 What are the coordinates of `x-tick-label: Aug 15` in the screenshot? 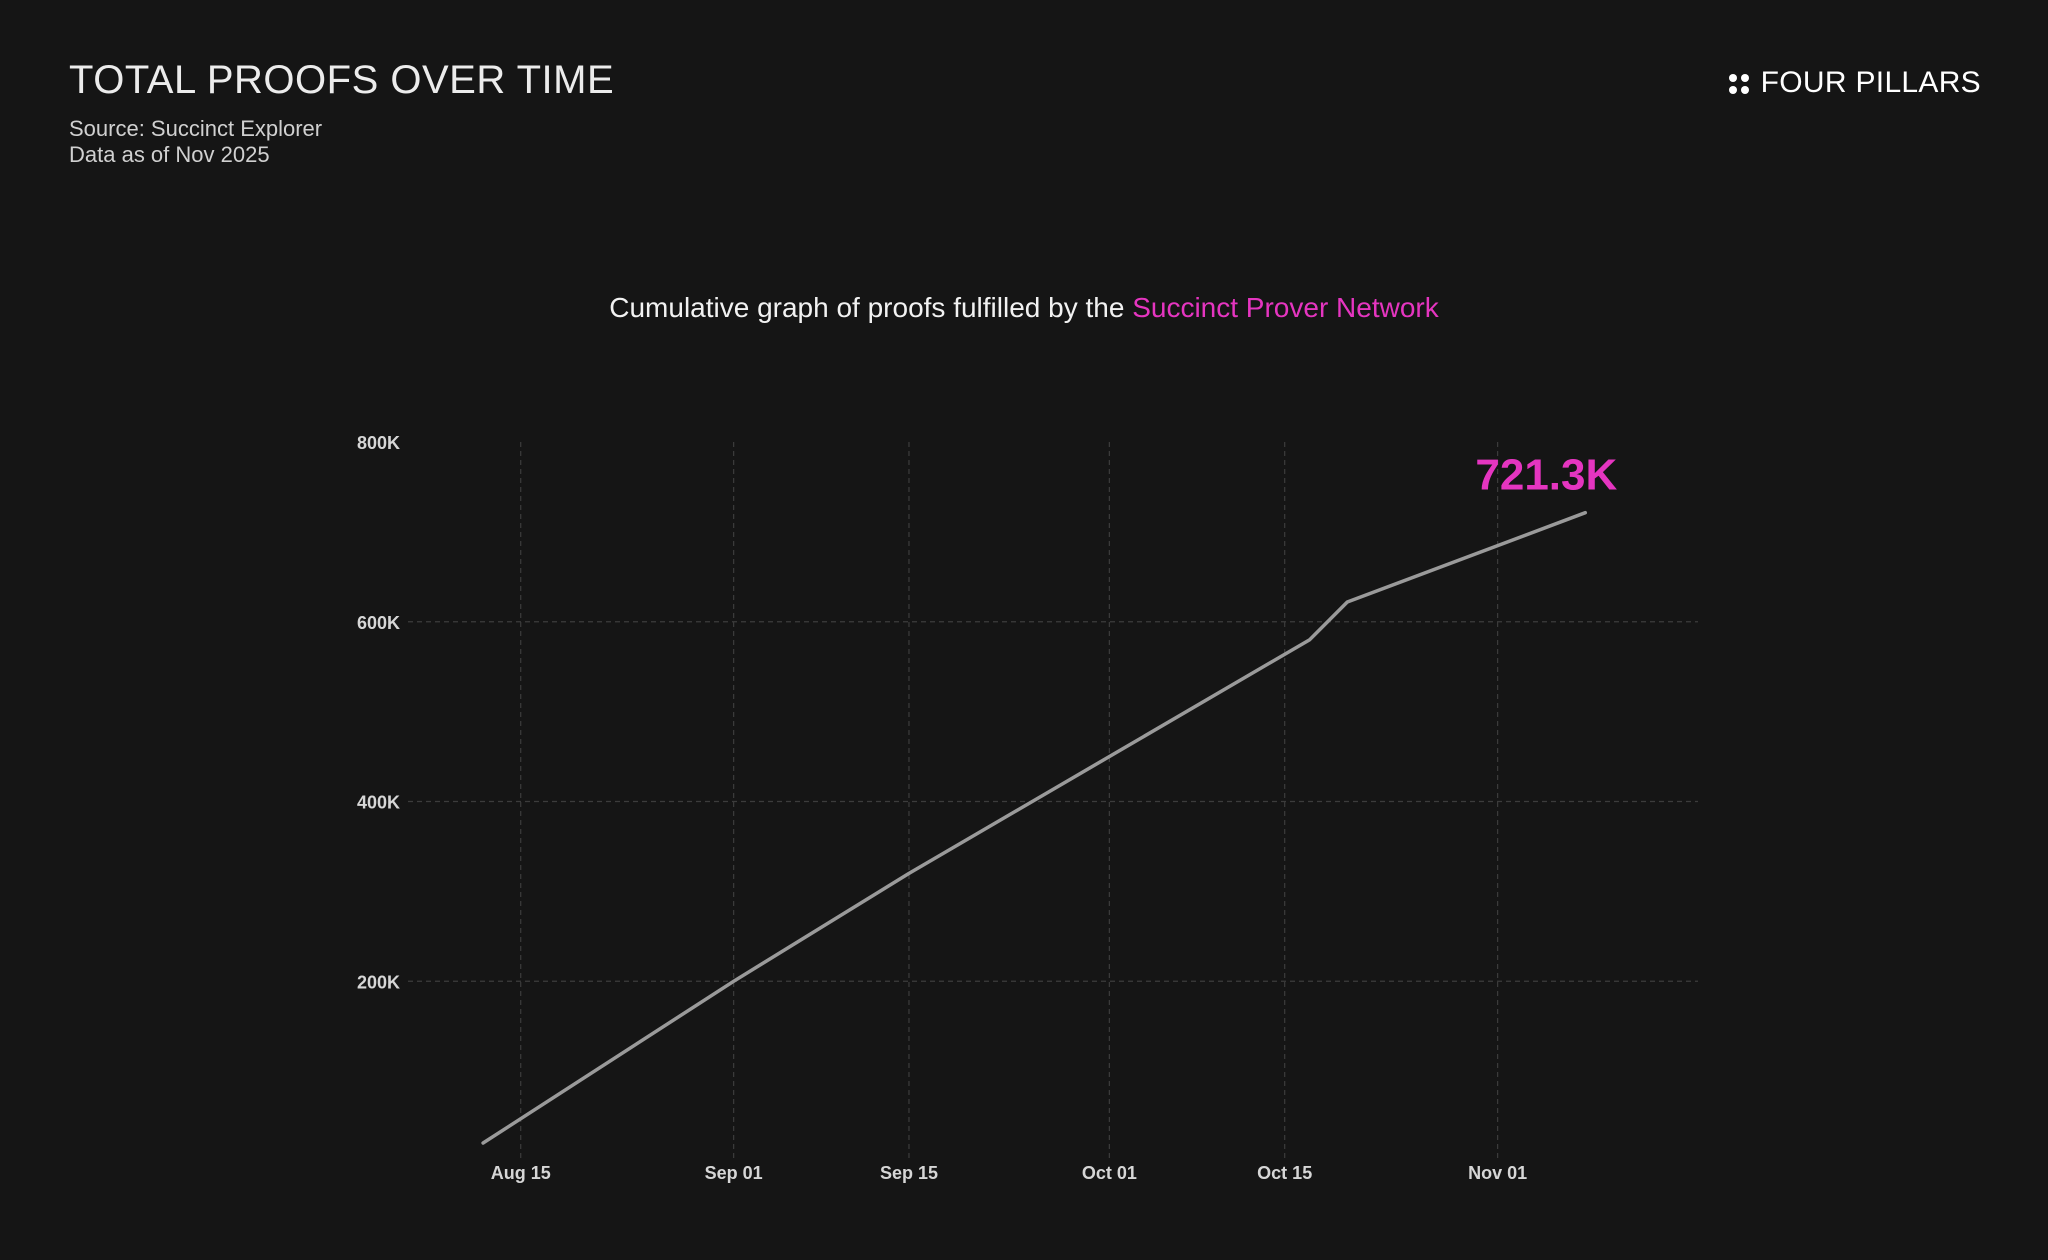 It's located at (521, 1173).